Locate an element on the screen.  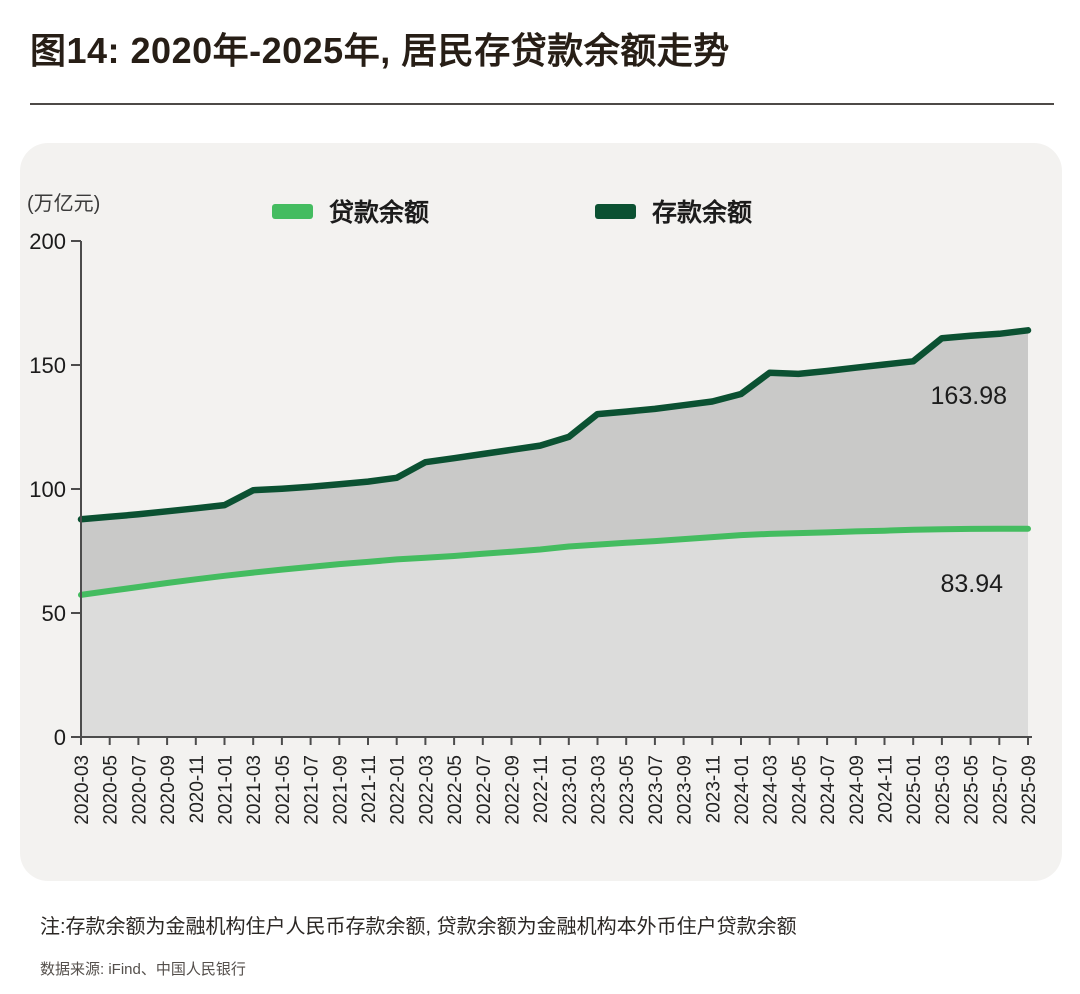
x-tick-label: 2022-05 is located at coordinates (455, 790).